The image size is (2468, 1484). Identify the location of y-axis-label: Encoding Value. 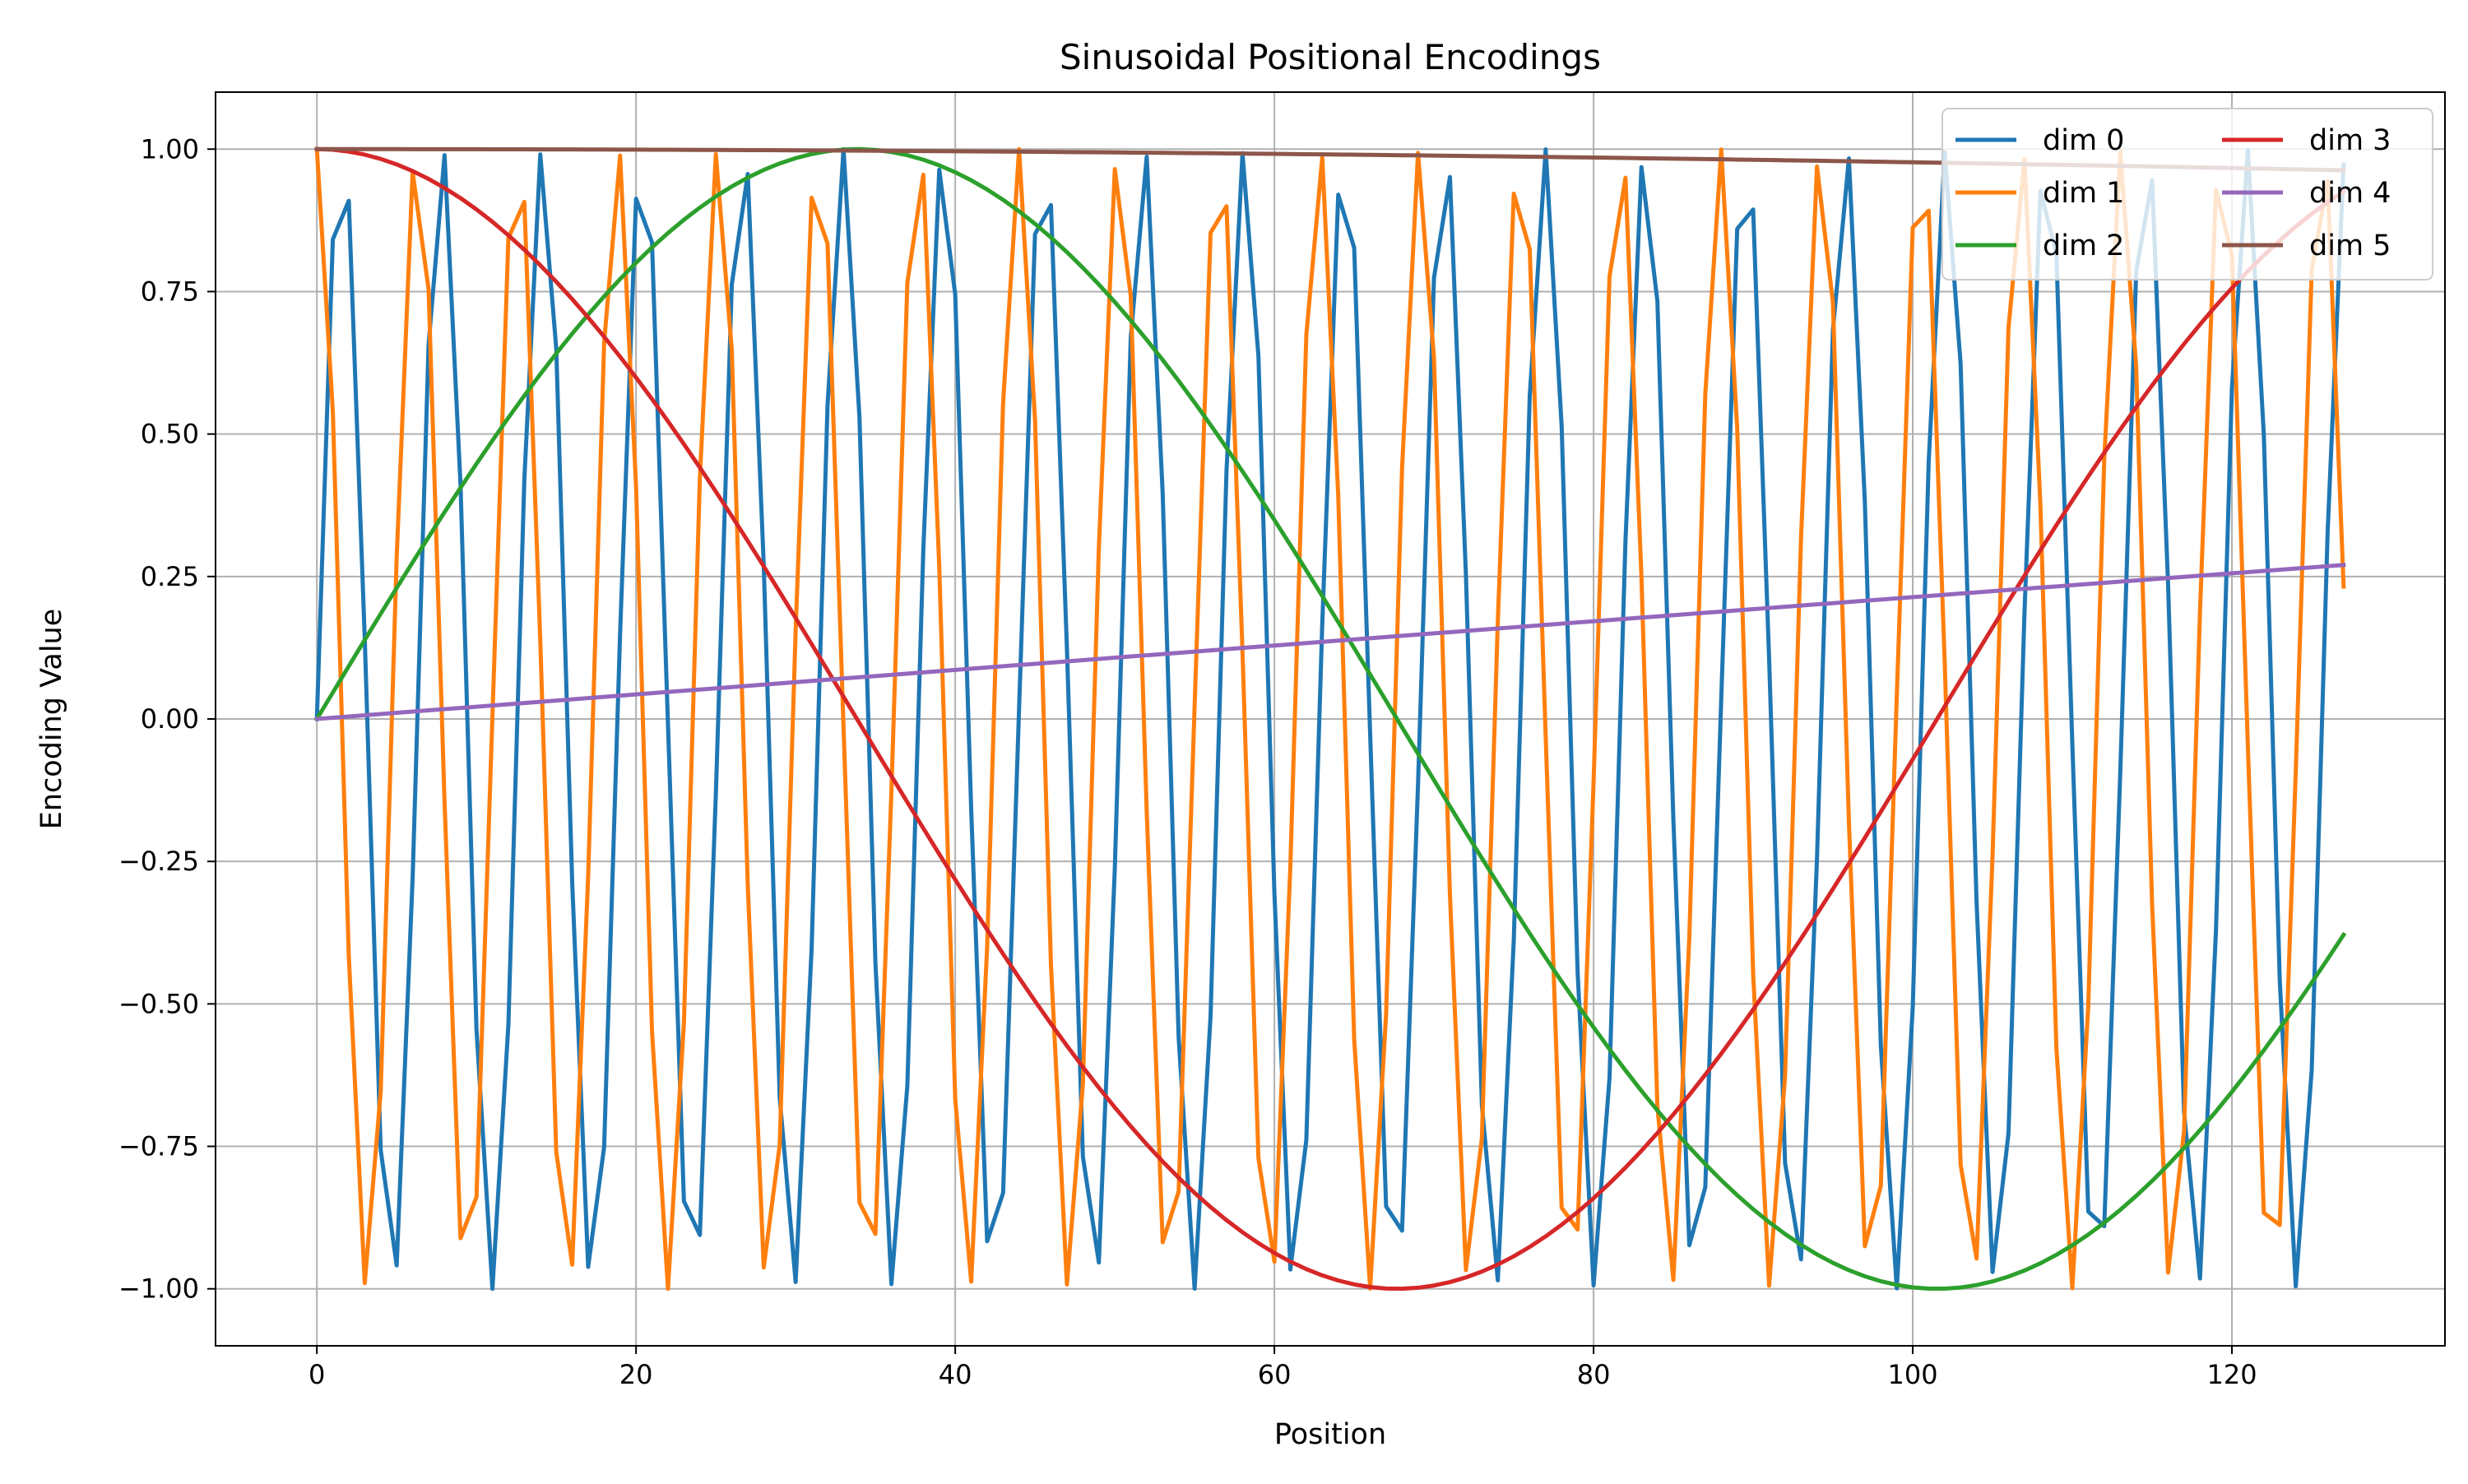
(51, 719).